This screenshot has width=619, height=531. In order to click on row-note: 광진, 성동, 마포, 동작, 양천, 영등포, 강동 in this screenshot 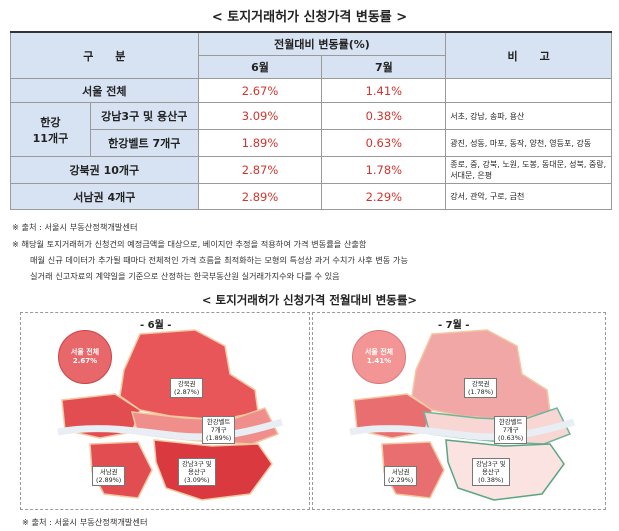, I will do `click(528, 143)`.